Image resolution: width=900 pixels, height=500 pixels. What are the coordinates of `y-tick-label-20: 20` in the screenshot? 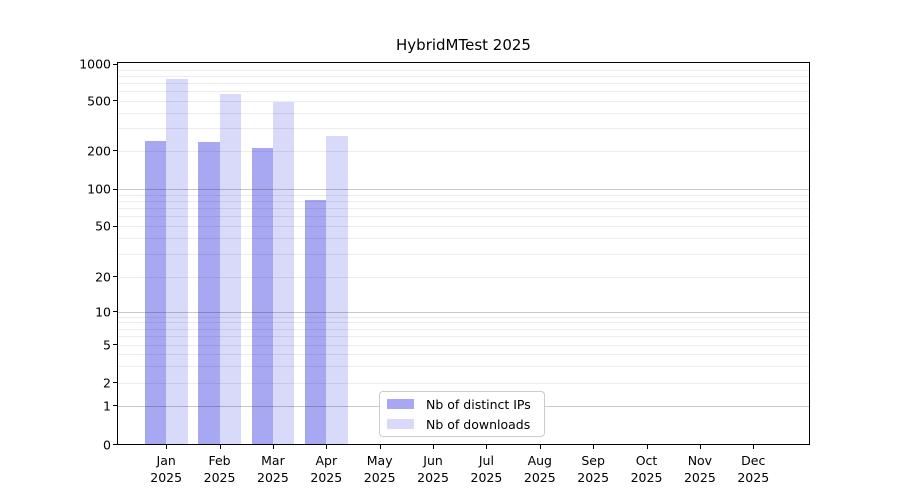 It's located at (103, 277).